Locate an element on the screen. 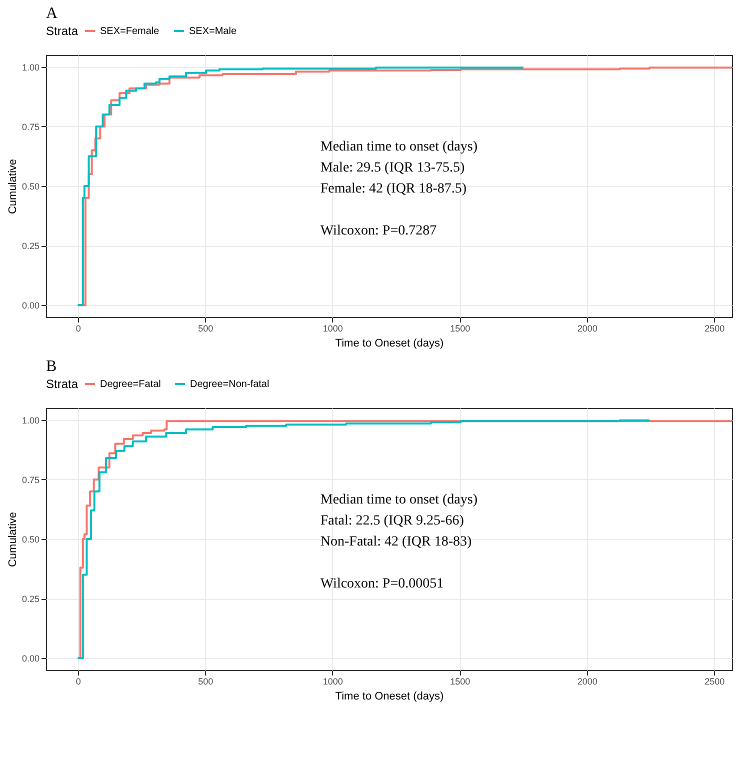  annotation: Wilcoxon: P=0.00051 is located at coordinates (382, 584).